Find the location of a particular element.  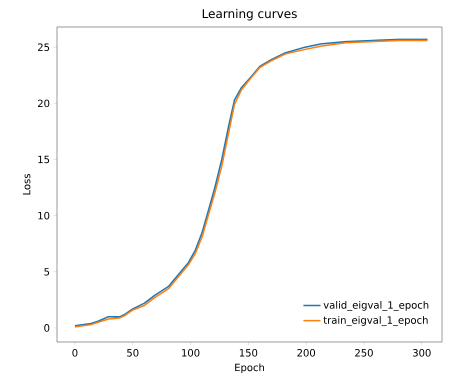

x-tick-label: 100 is located at coordinates (191, 353).